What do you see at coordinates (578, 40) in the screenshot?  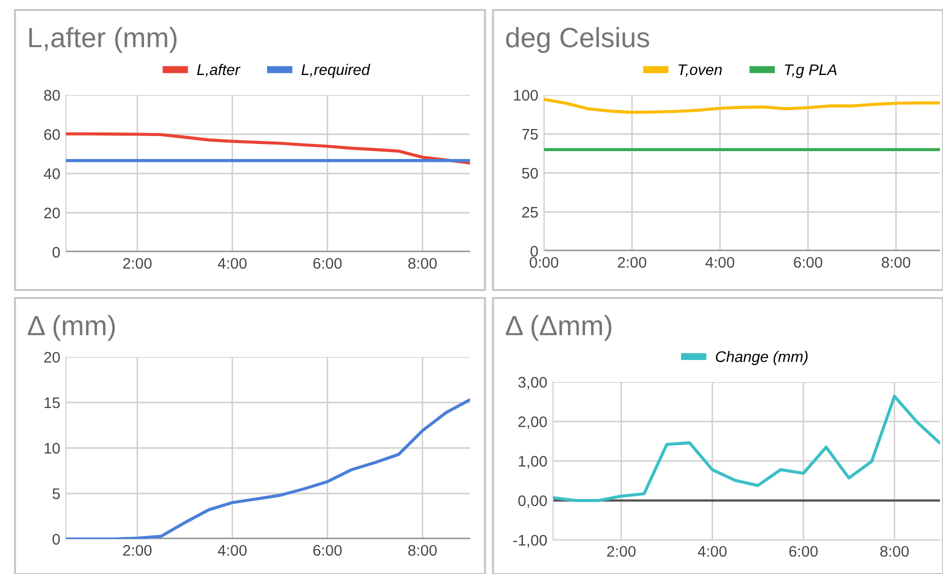 I see `chart-title: deg Celsius` at bounding box center [578, 40].